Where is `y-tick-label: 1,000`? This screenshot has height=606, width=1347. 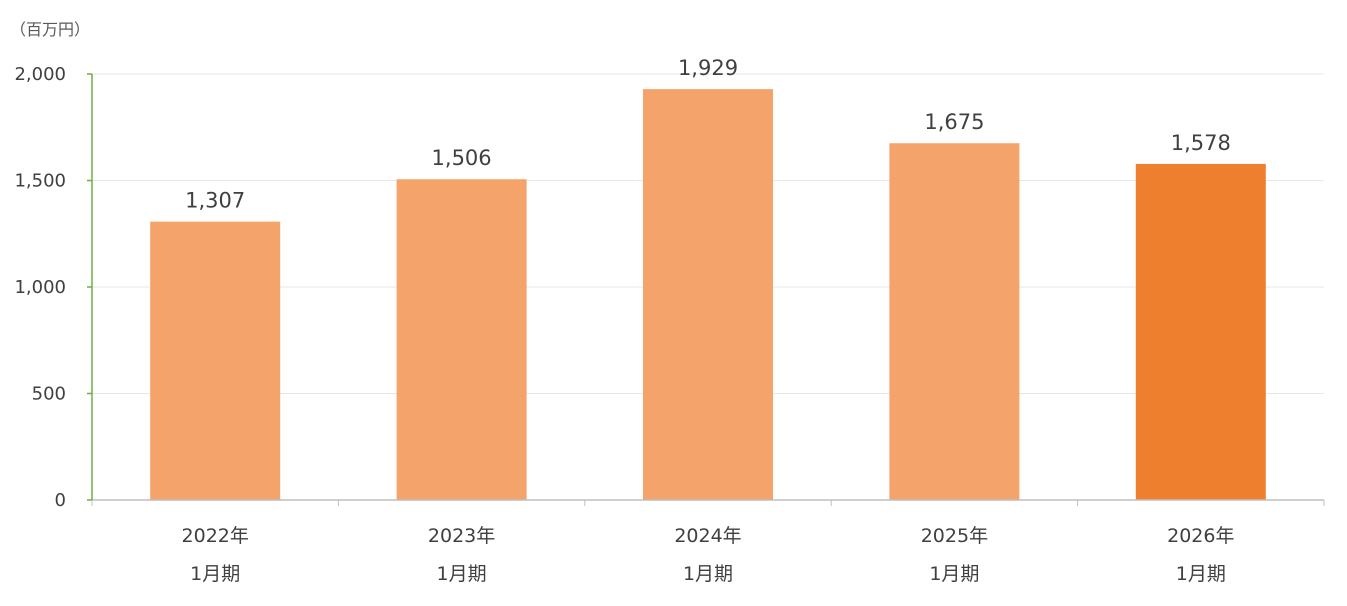
y-tick-label: 1,000 is located at coordinates (40, 287).